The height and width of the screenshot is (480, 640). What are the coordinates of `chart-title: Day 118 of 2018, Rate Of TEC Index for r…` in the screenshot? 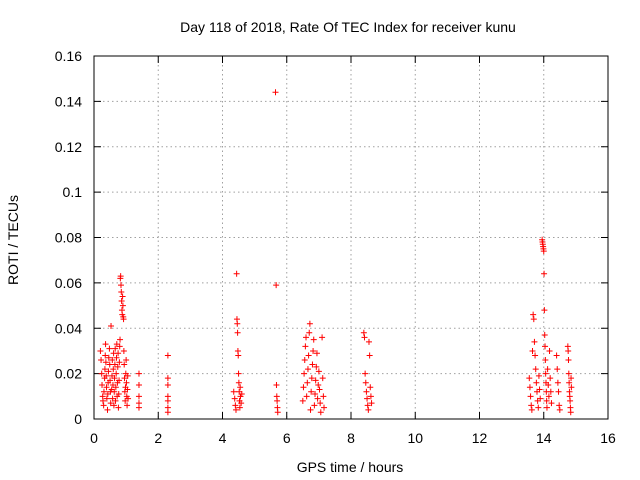 It's located at (348, 27).